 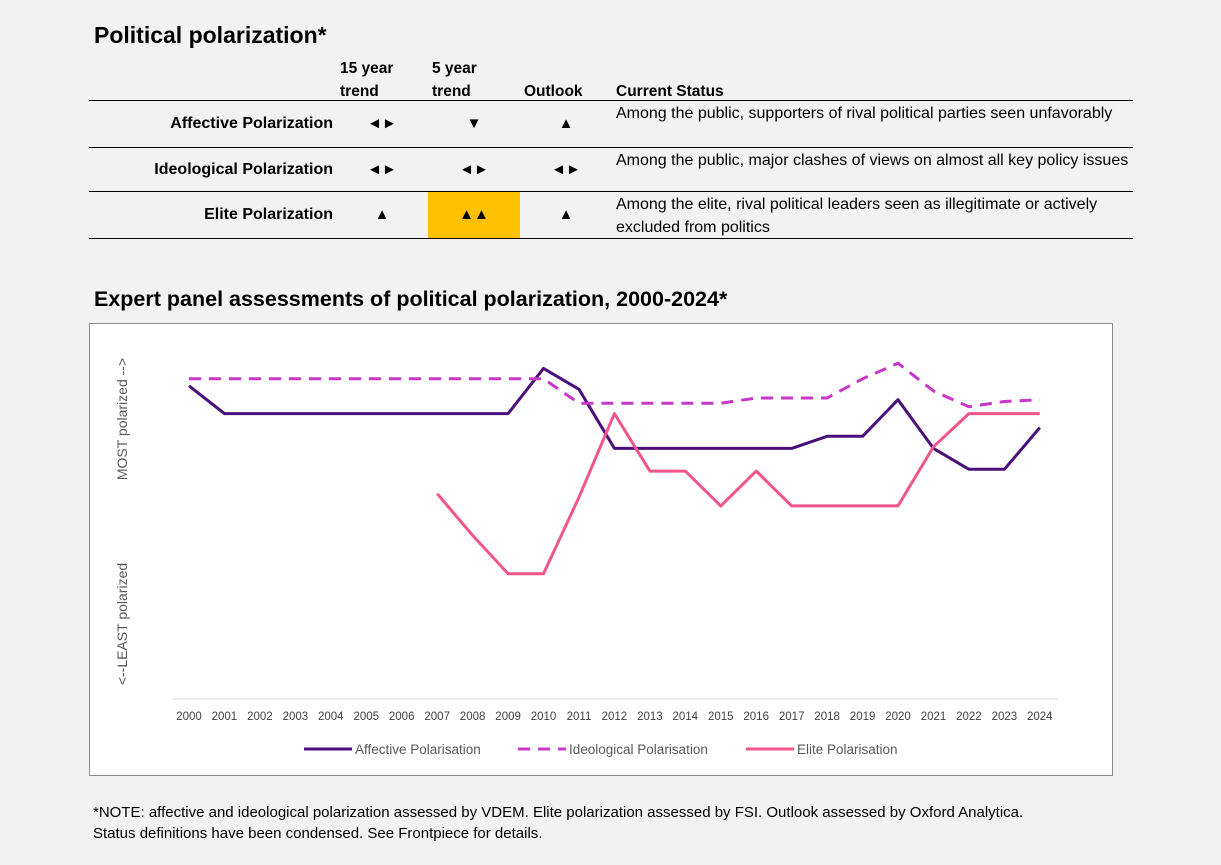 What do you see at coordinates (1005, 717) in the screenshot?
I see `x-tick-label: 2023` at bounding box center [1005, 717].